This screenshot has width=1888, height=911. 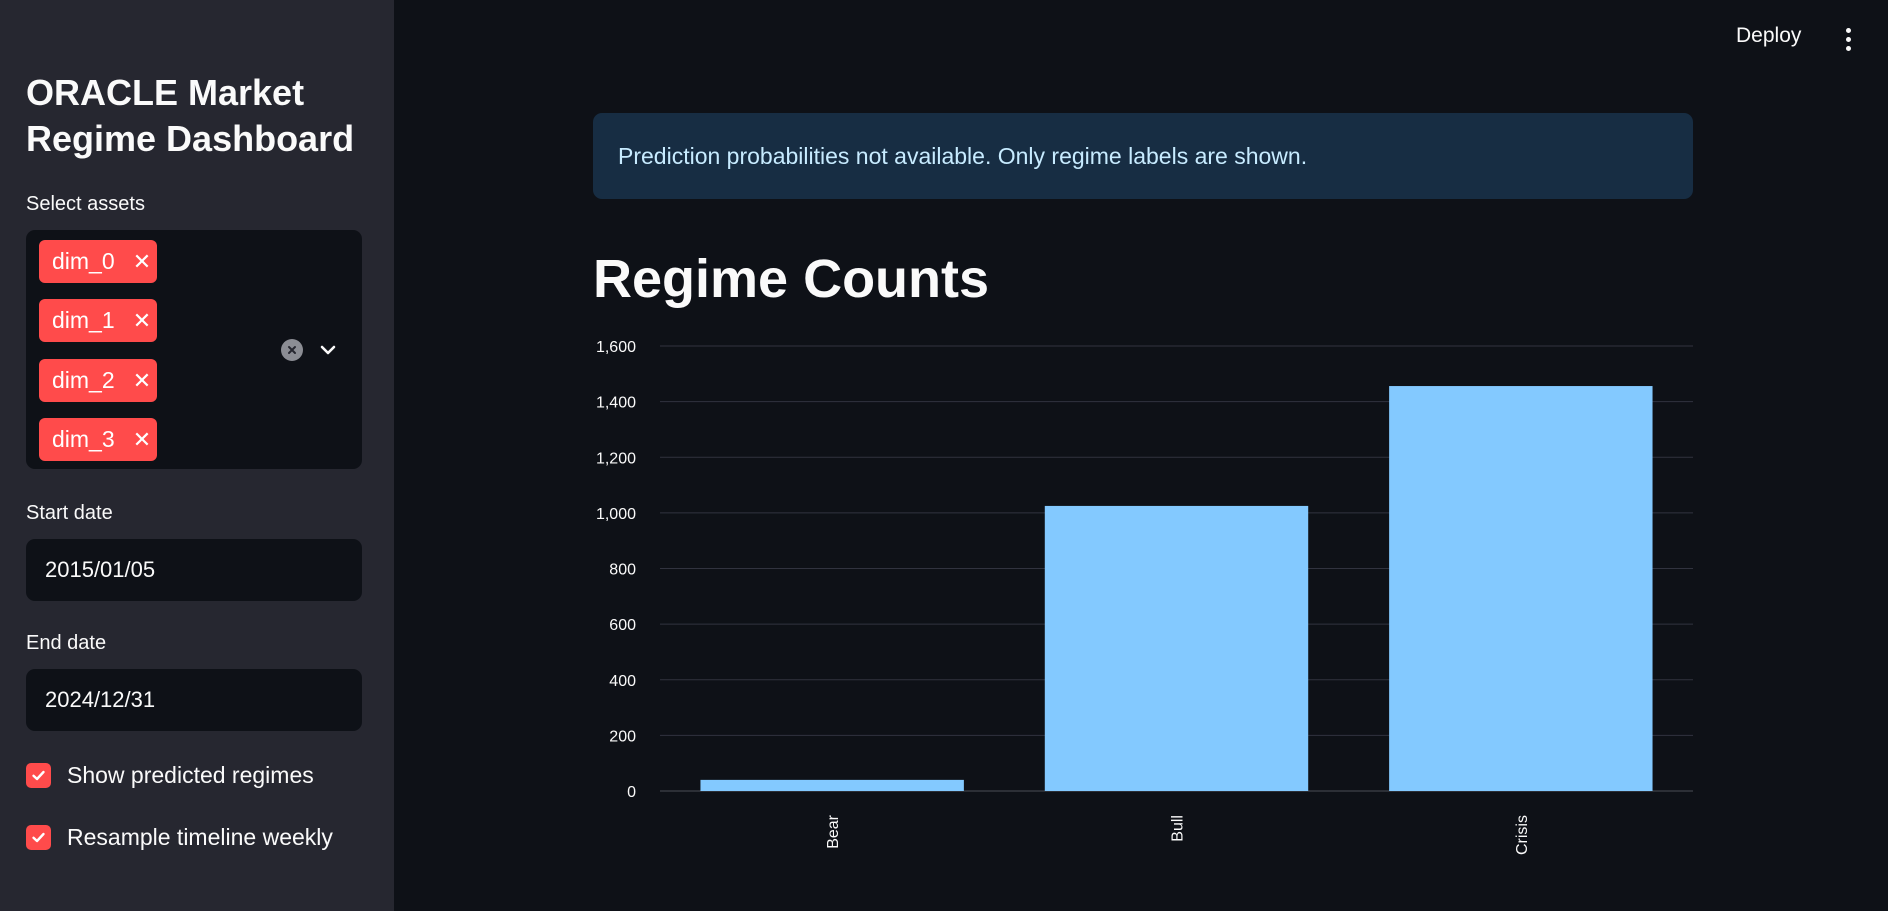 I want to click on y-tick-label: 1,200, so click(x=616, y=458).